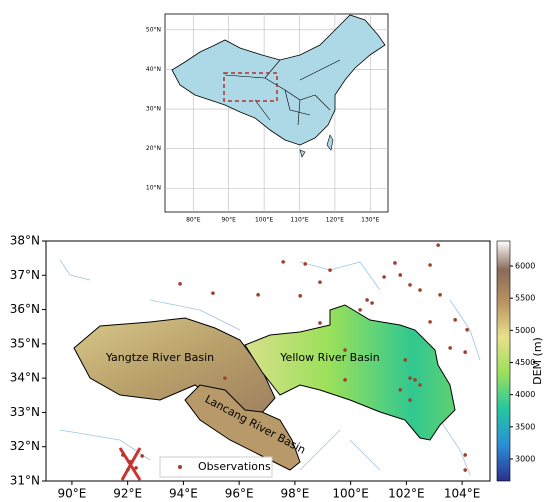 This screenshot has width=550, height=502. Describe the element at coordinates (282, 92) in the screenshot. I see `province-borders` at that location.